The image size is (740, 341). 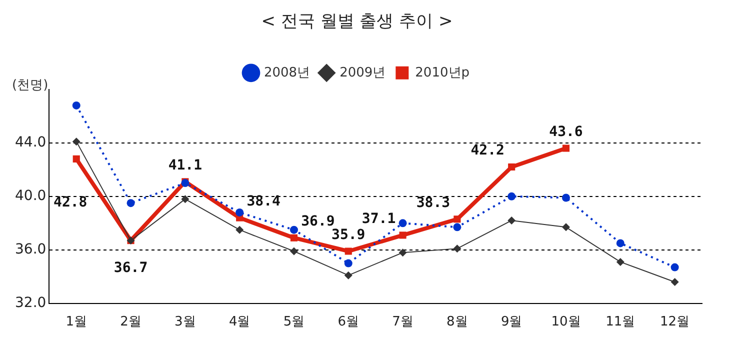 I want to click on x-tick-label: 12월, so click(x=675, y=322).